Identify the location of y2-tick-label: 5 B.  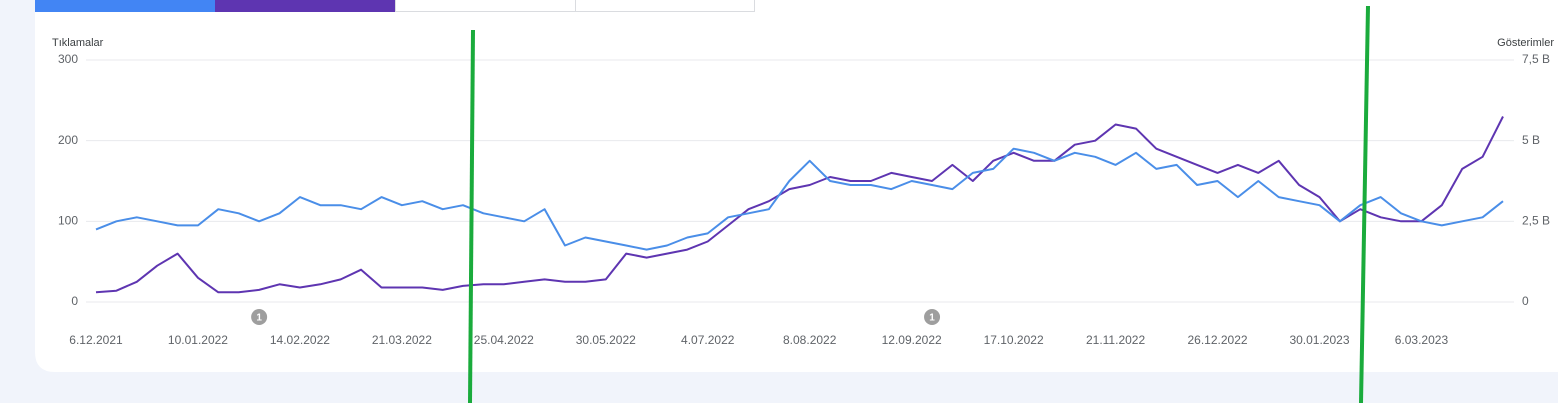
(1531, 140).